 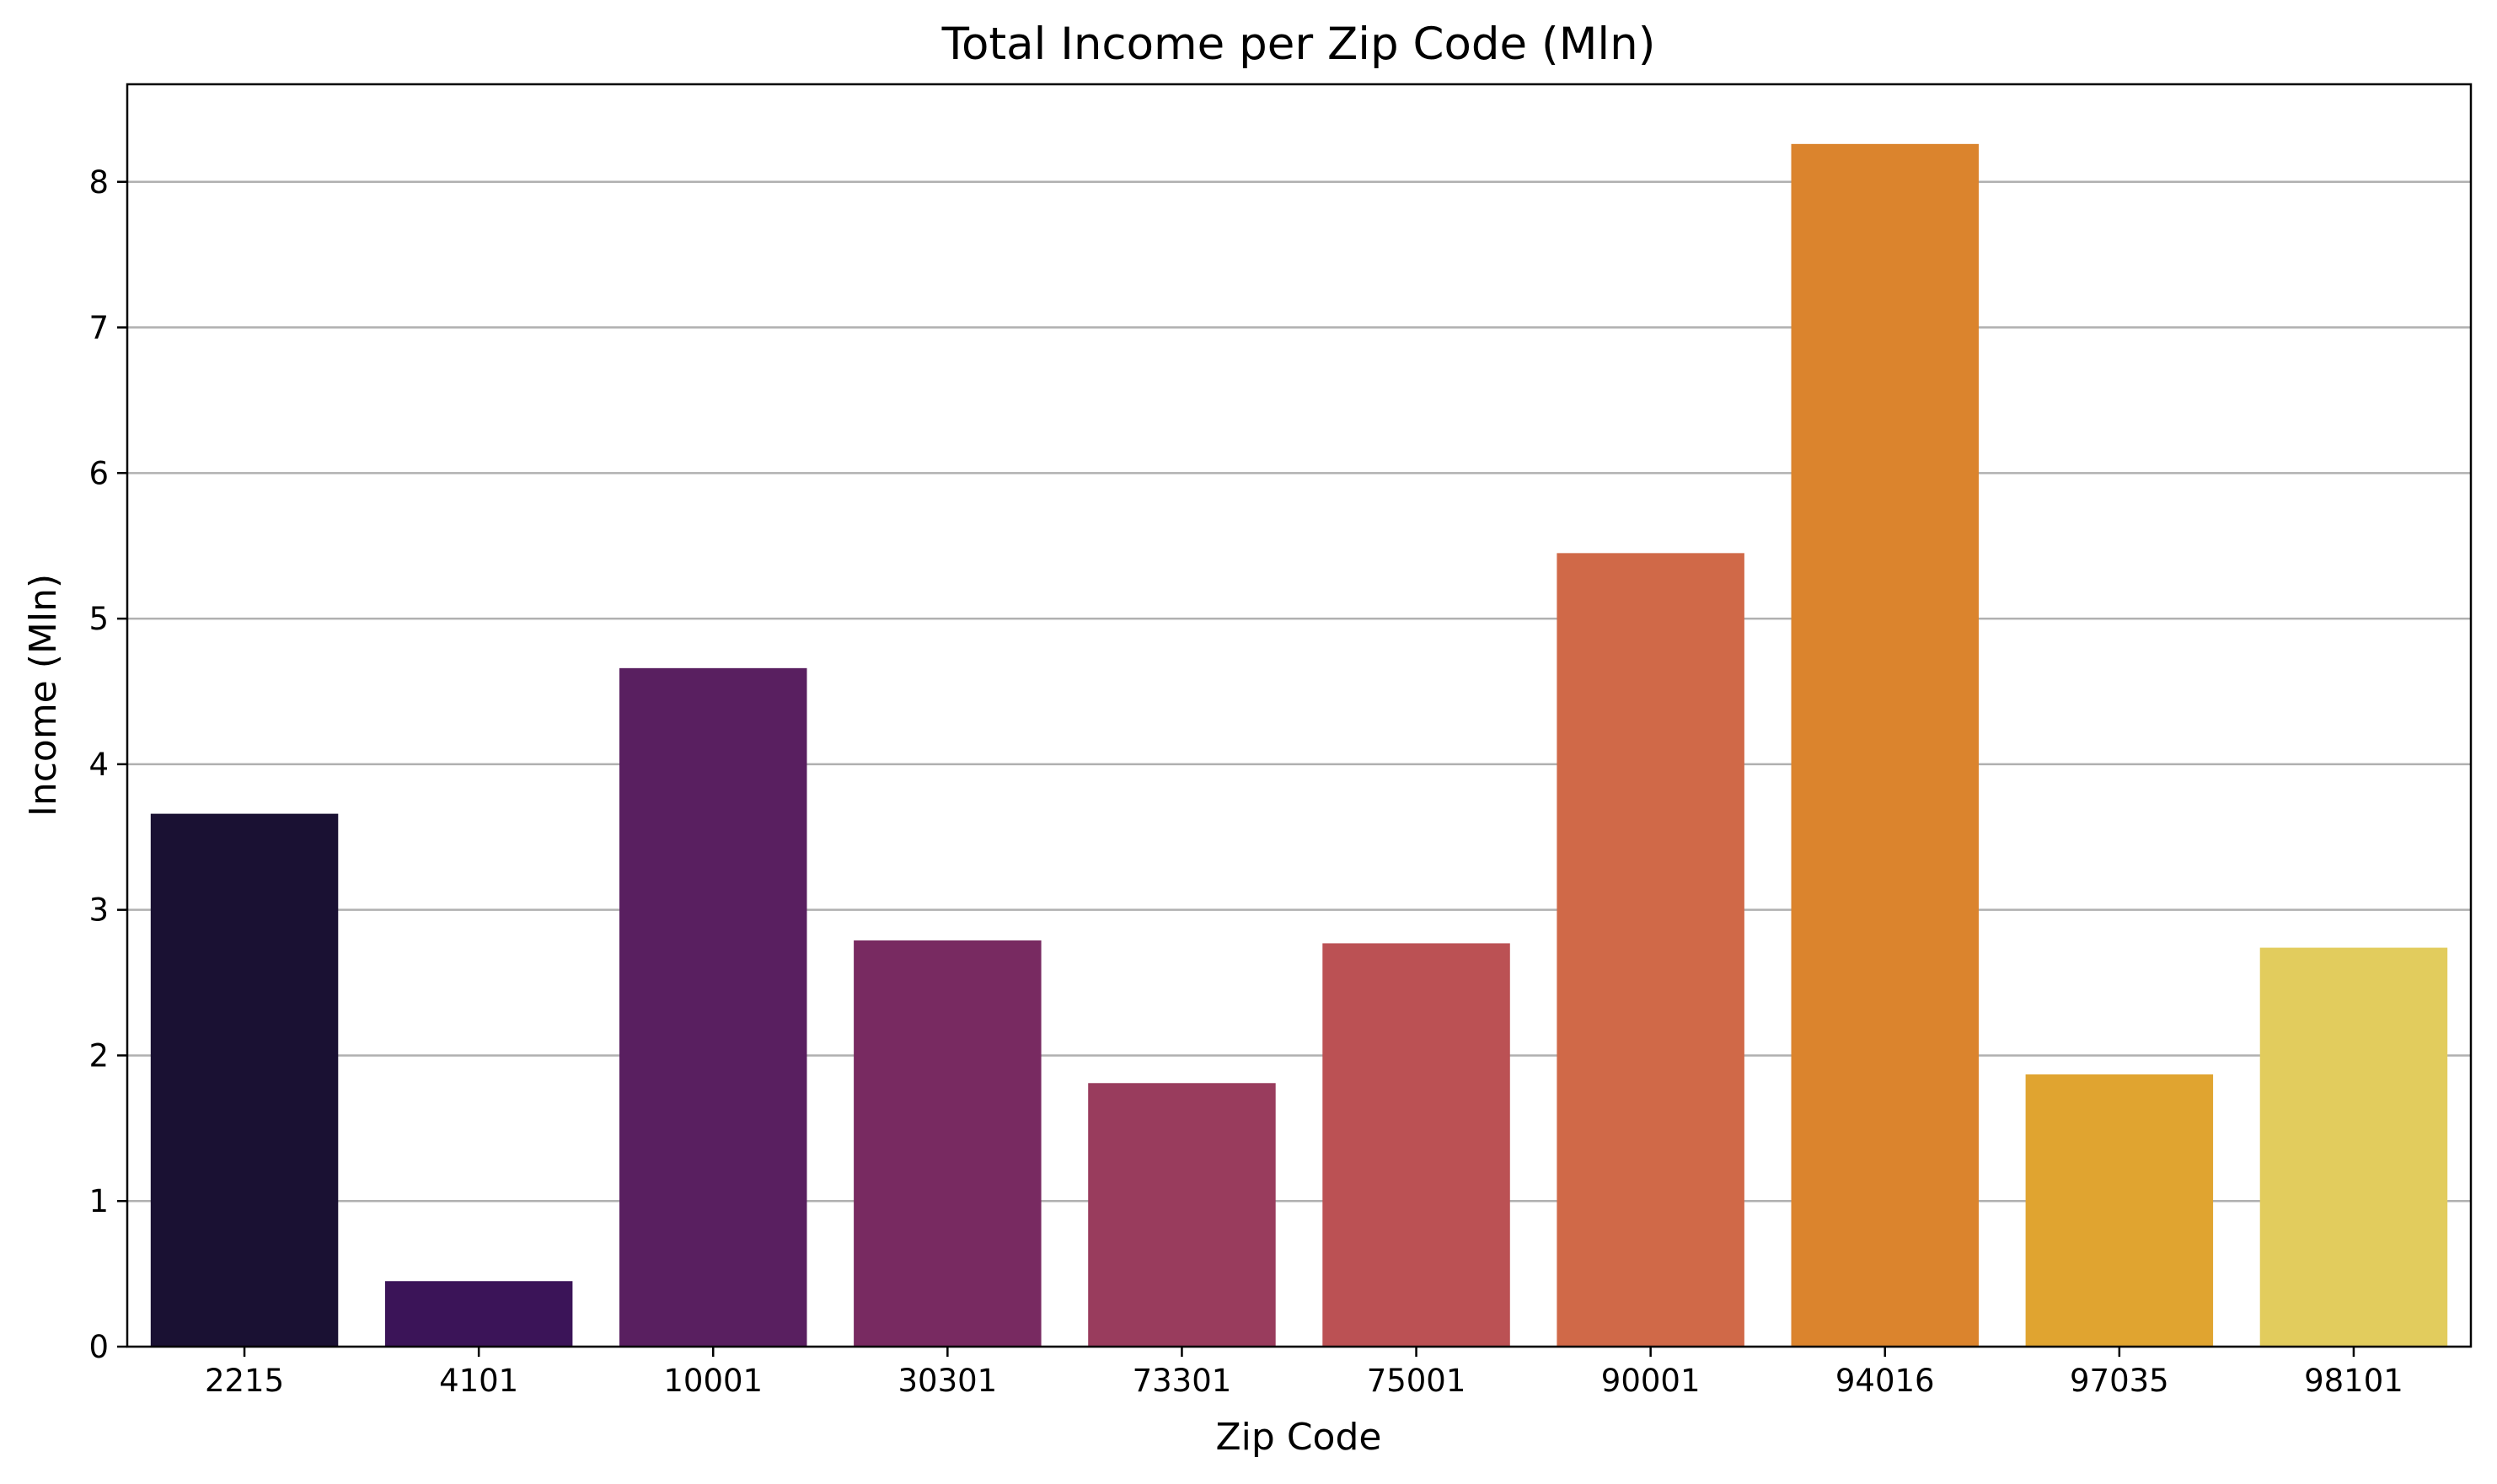 I want to click on y-tick-label: 2, so click(x=98, y=1055).